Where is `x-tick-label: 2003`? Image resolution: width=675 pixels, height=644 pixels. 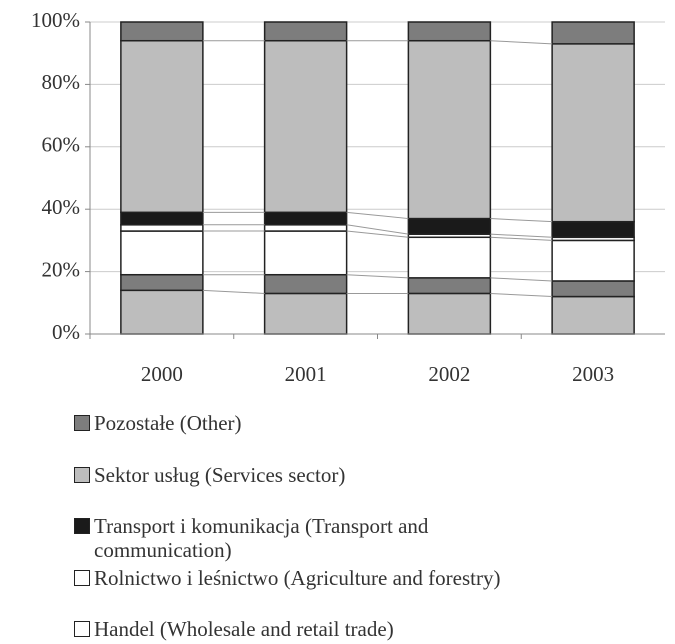 x-tick-label: 2003 is located at coordinates (593, 374).